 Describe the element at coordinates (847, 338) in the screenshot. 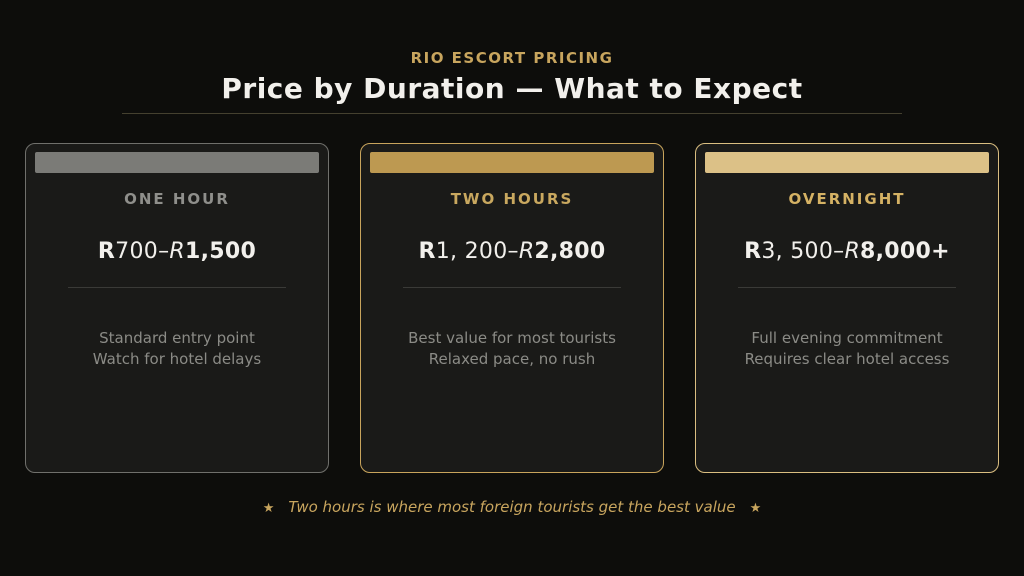

I see `note-line: Full evening commitment` at that location.